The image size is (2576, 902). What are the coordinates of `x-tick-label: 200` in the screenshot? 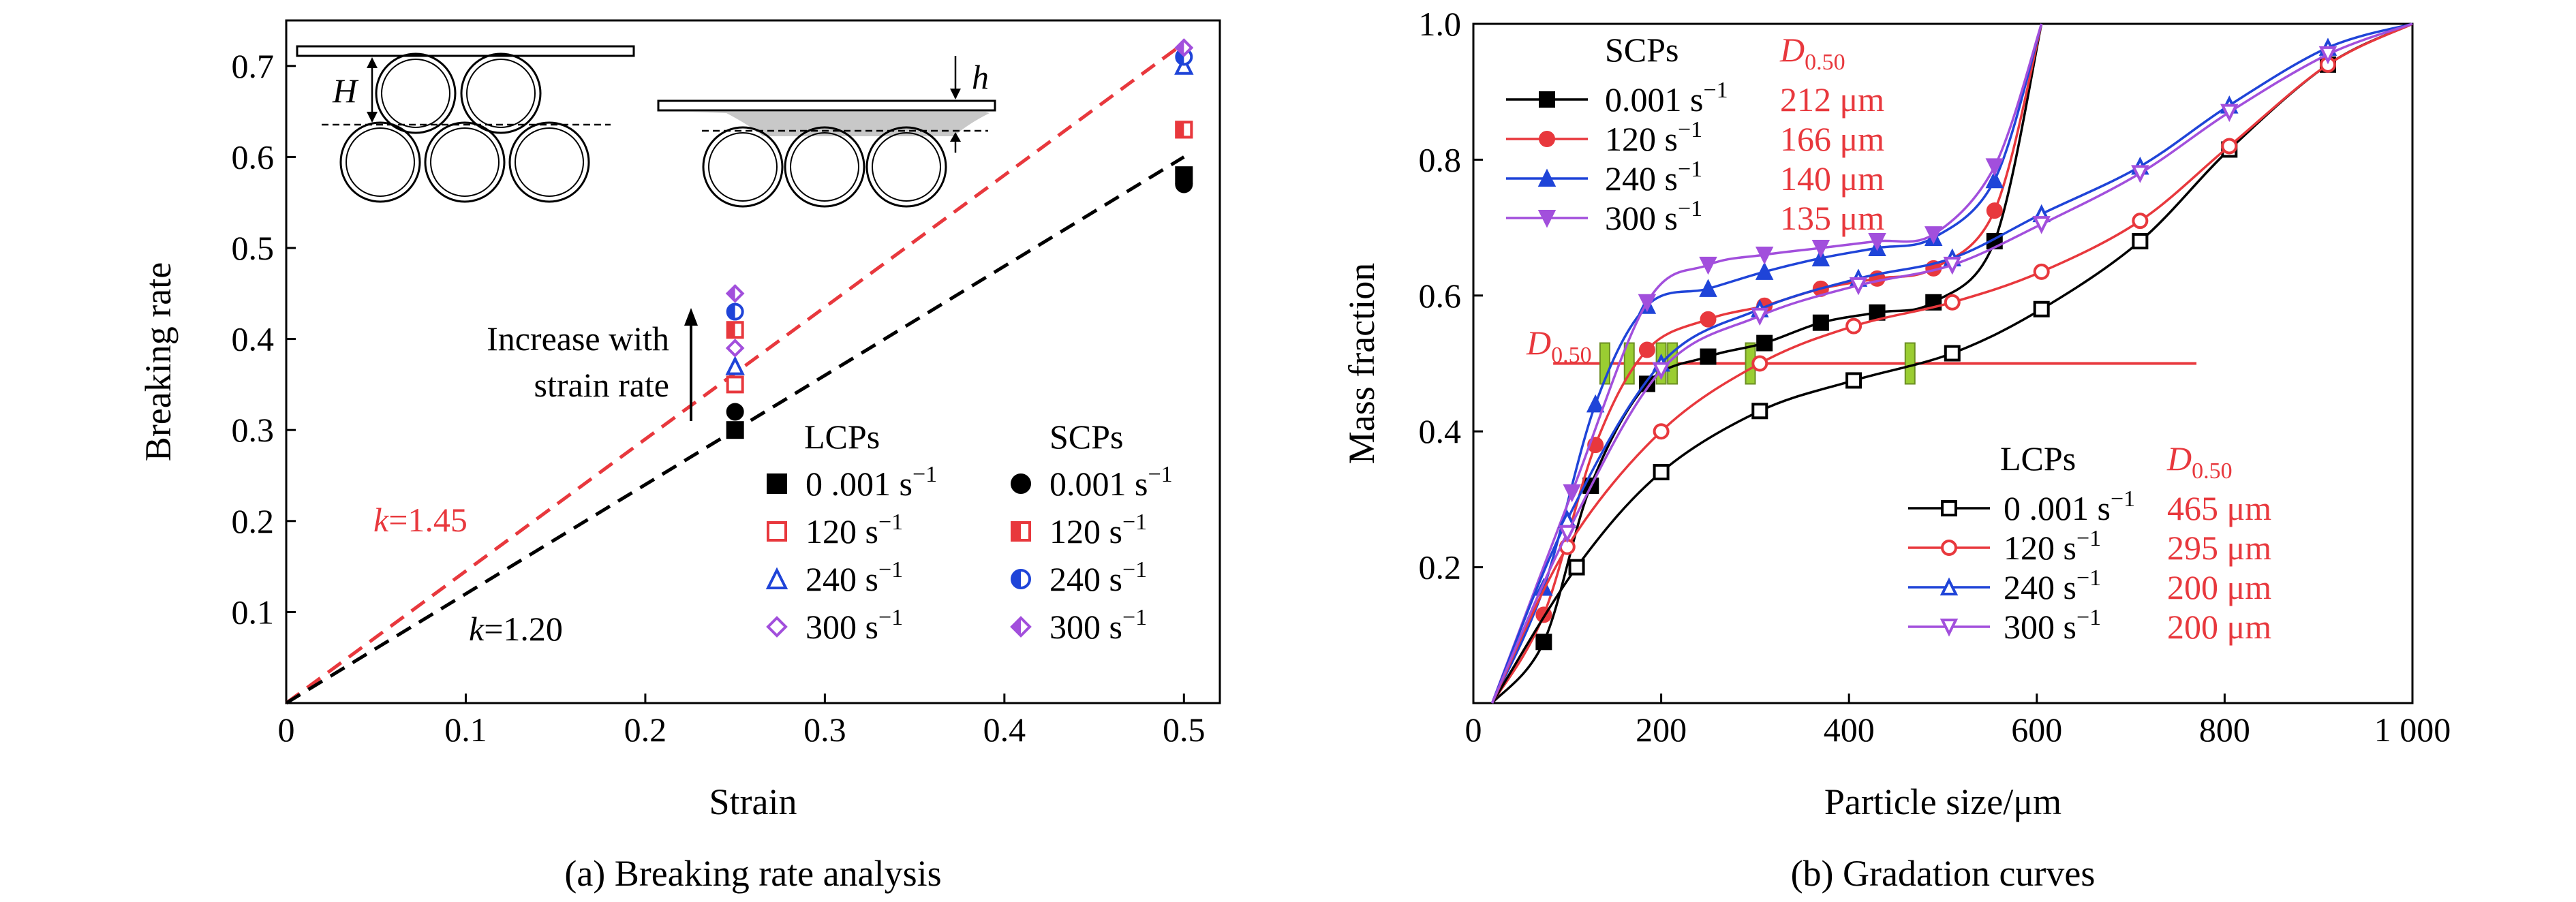 It's located at (1661, 730).